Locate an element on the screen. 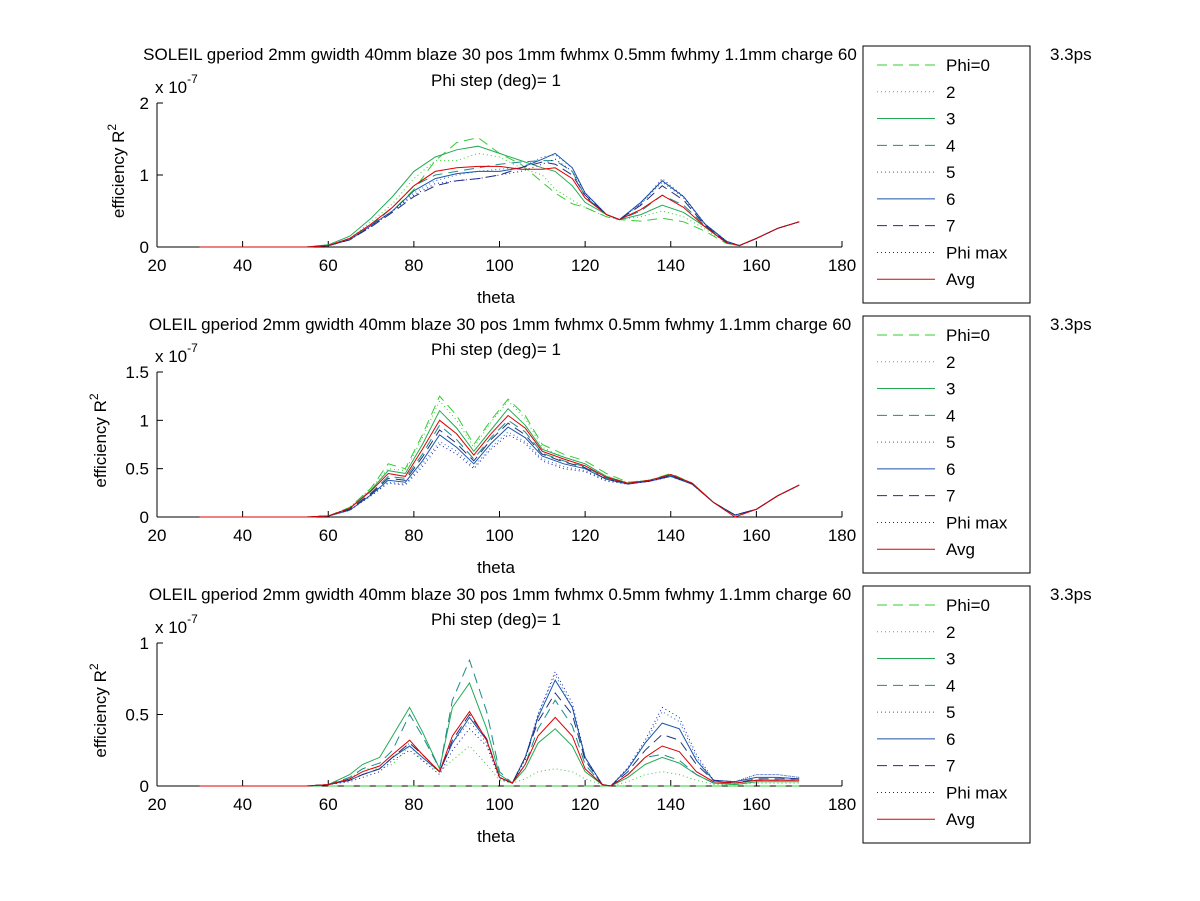 This screenshot has width=1200, height=901. y-tick-label: 0 is located at coordinates (144, 517).